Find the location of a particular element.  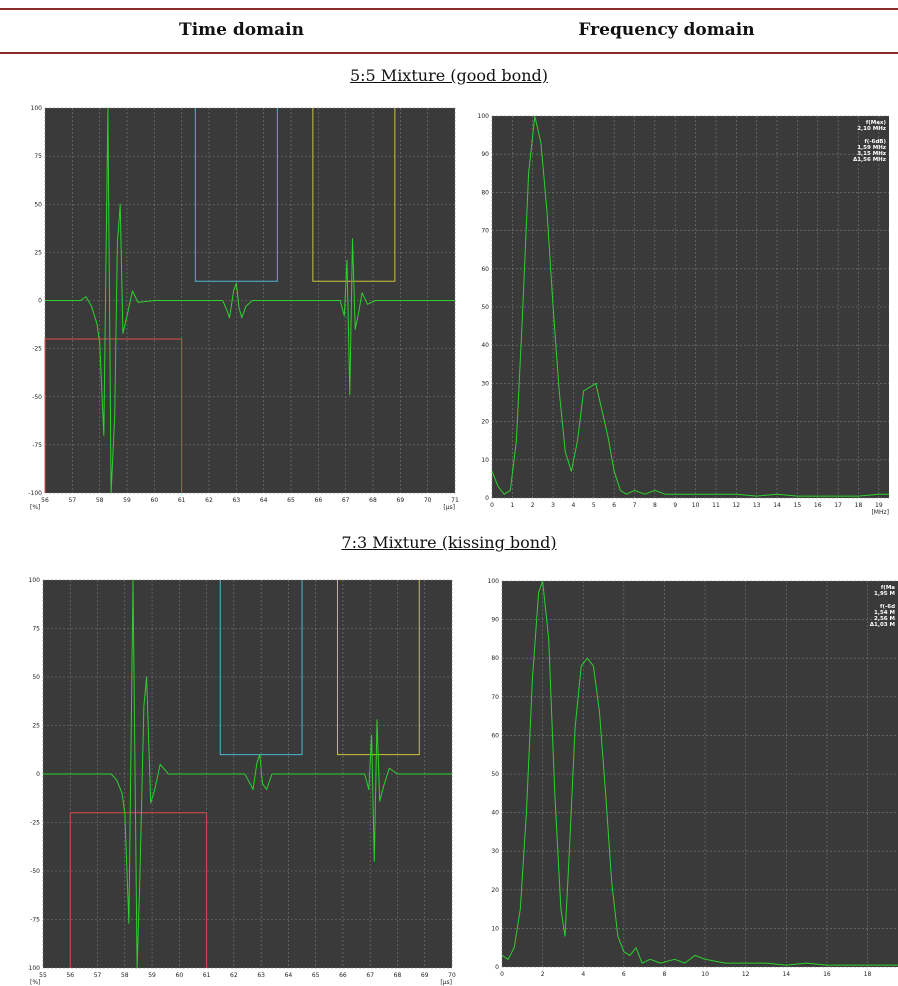

x-tick-label: 67 is located at coordinates (346, 500).